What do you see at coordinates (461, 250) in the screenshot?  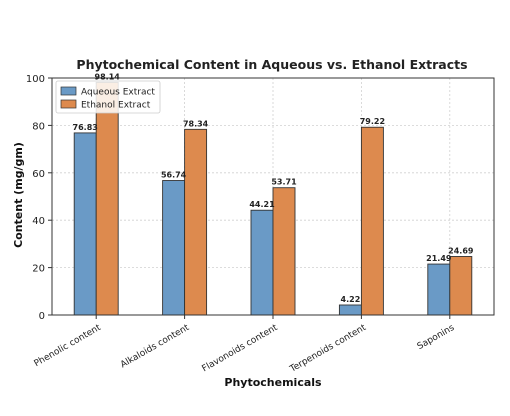 I see `data-label: 24.69` at bounding box center [461, 250].